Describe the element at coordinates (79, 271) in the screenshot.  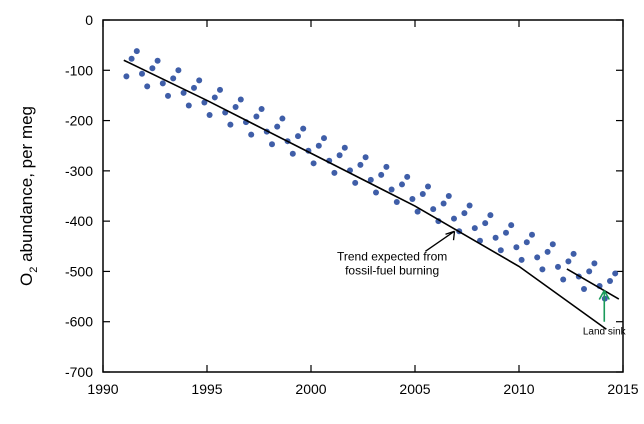
I see `y-tick-label: -500` at that location.